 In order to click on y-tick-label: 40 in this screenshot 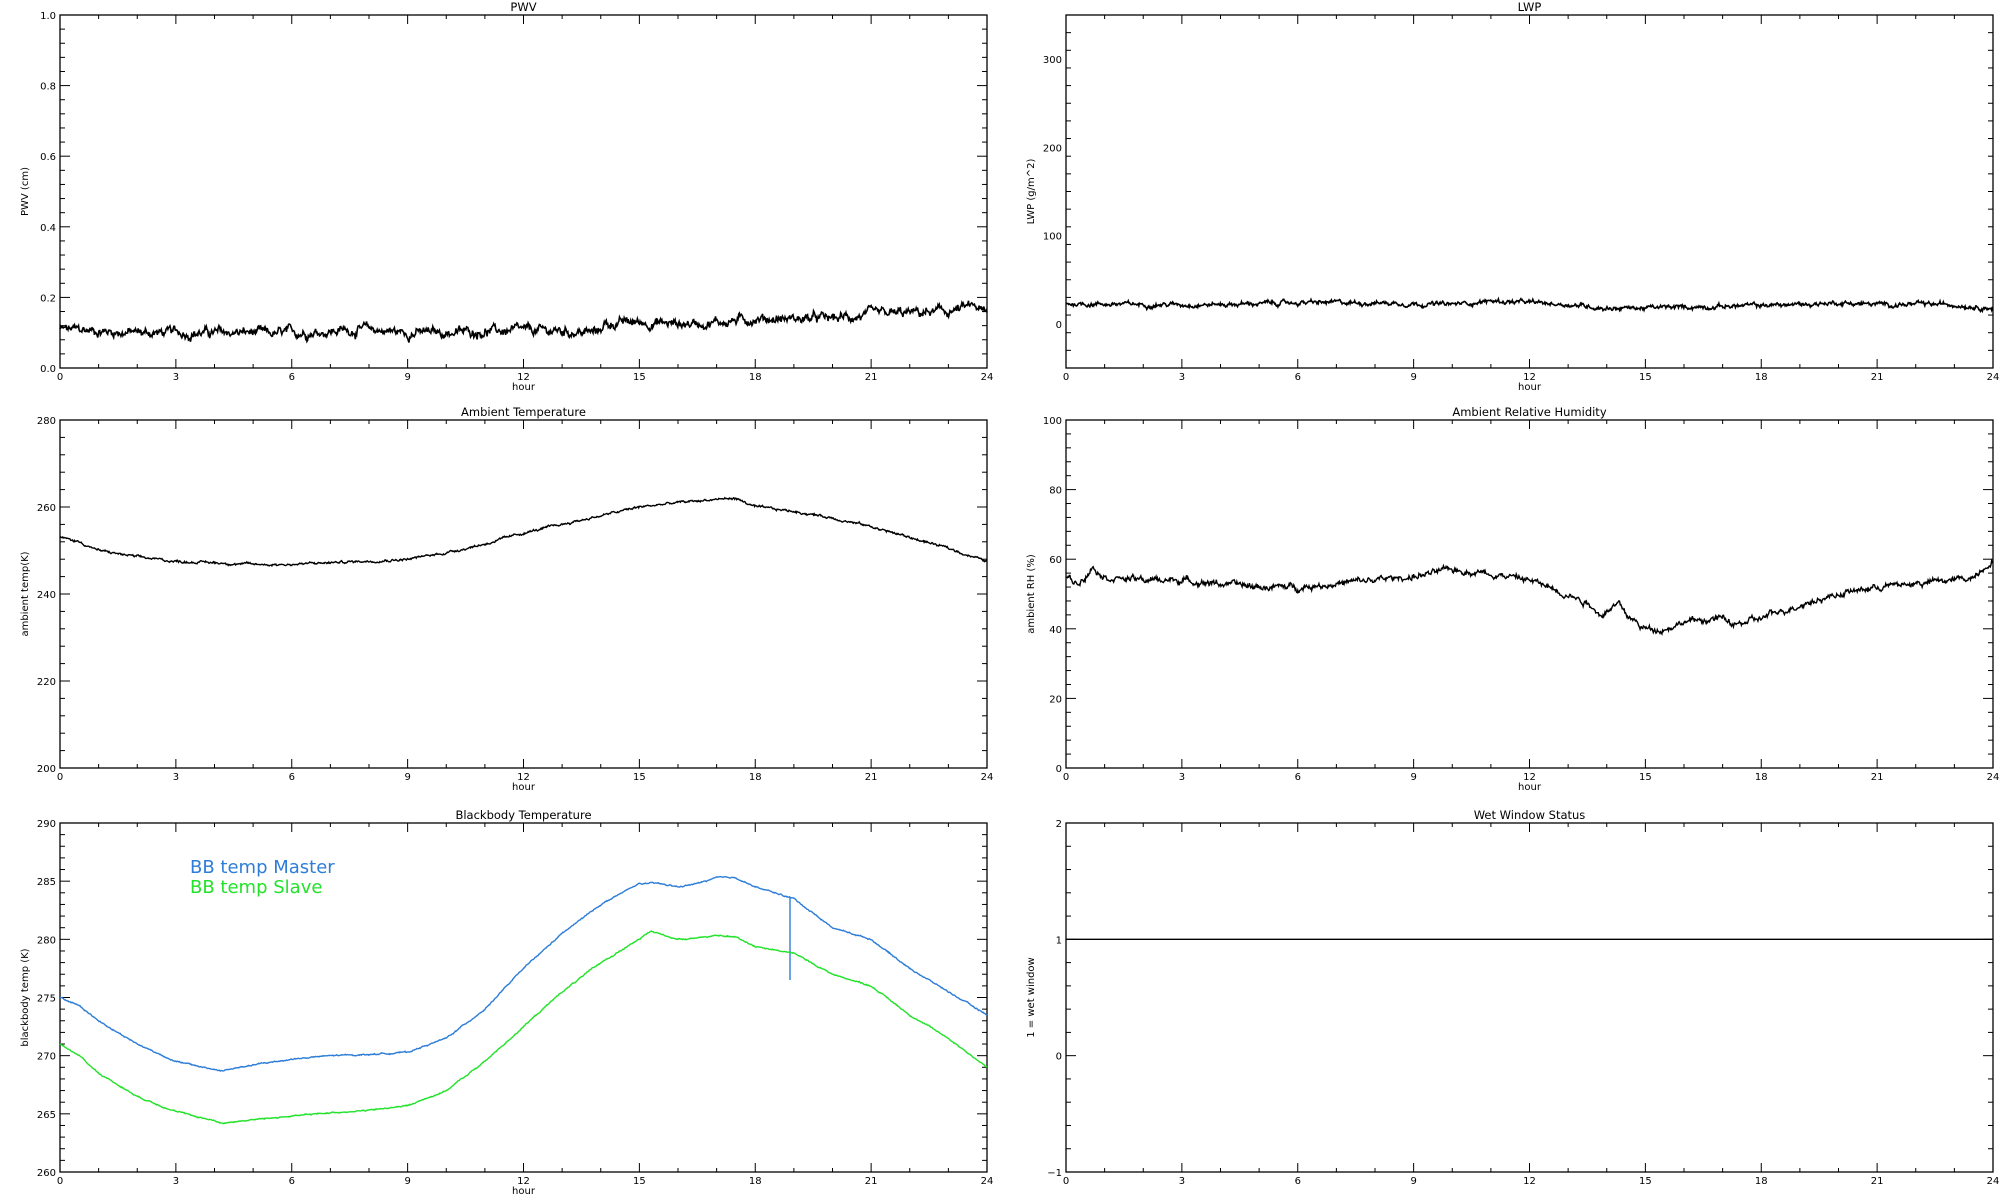, I will do `click(1055, 630)`.